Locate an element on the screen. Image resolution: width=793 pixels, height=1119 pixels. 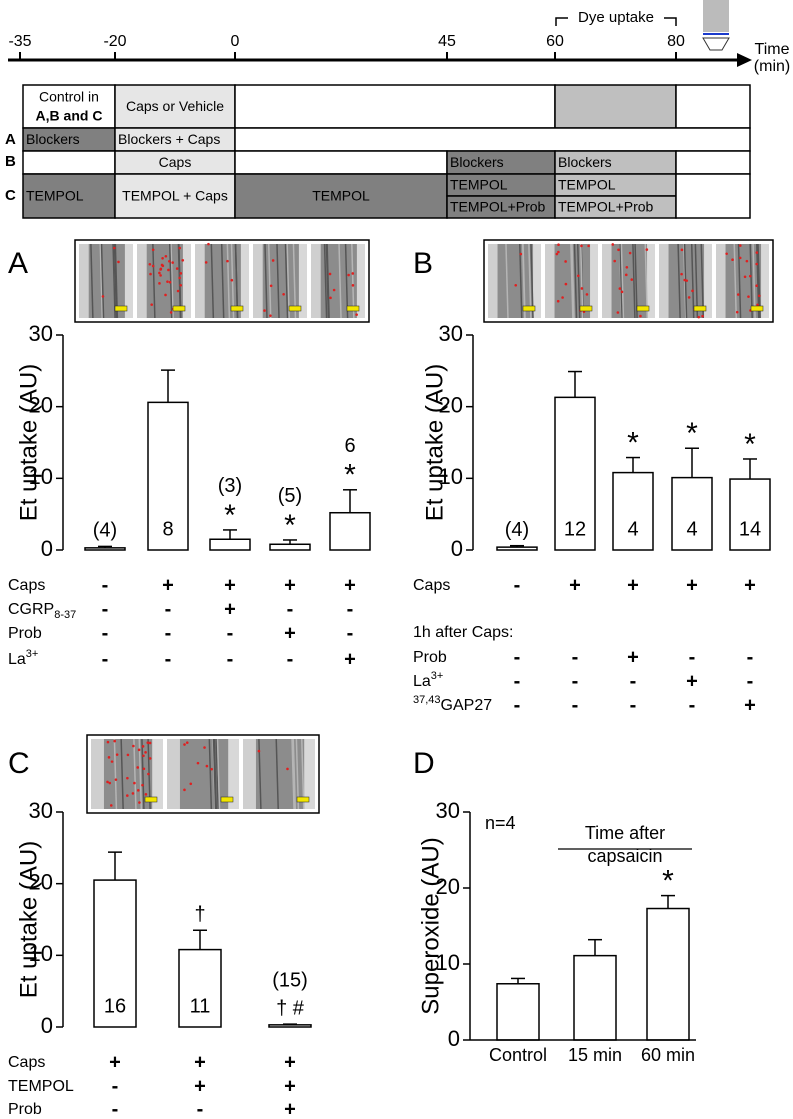
group-label: Time after is located at coordinates (625, 833).